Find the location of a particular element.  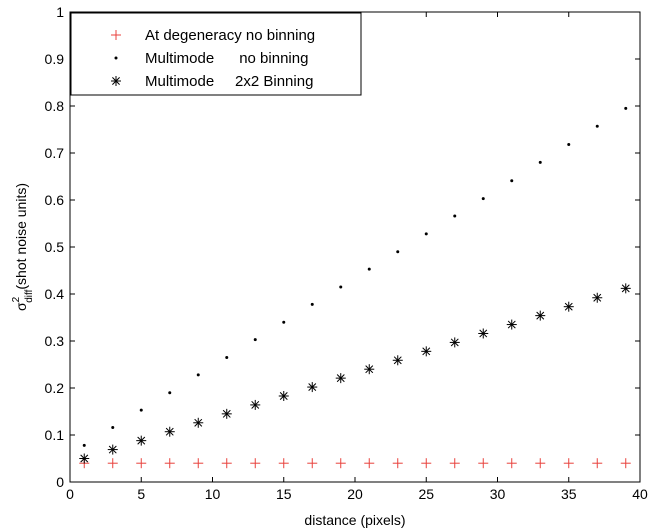

y-tick-label: 0.7 is located at coordinates (55, 153).